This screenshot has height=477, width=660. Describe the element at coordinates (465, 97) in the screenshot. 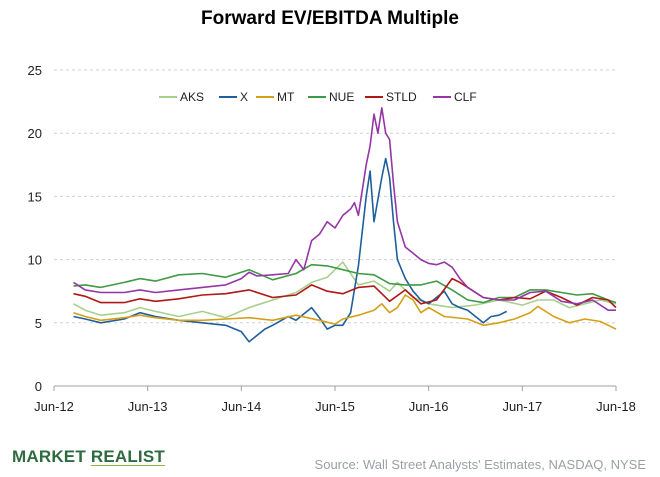

I see `legend-label-clf: CLF` at that location.